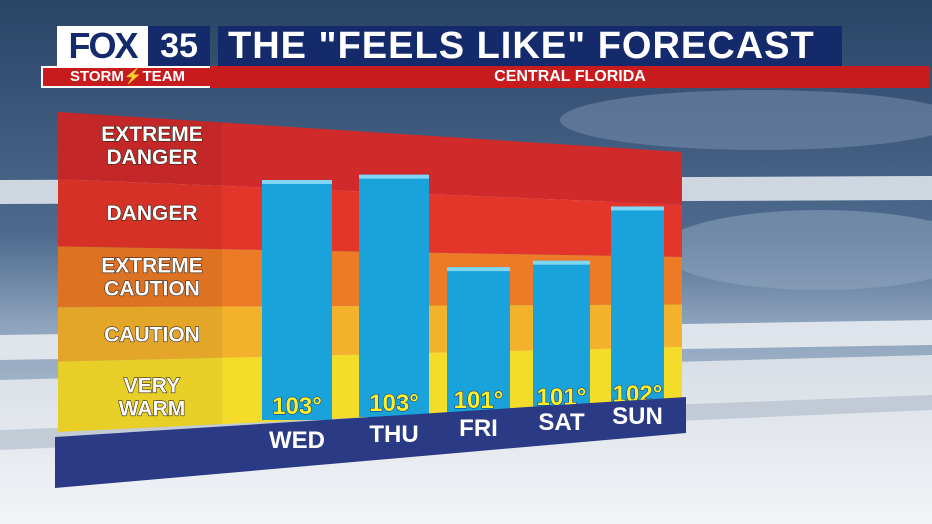 This screenshot has width=932, height=524. Describe the element at coordinates (102, 46) in the screenshot. I see `fox-logo: FOX` at that location.